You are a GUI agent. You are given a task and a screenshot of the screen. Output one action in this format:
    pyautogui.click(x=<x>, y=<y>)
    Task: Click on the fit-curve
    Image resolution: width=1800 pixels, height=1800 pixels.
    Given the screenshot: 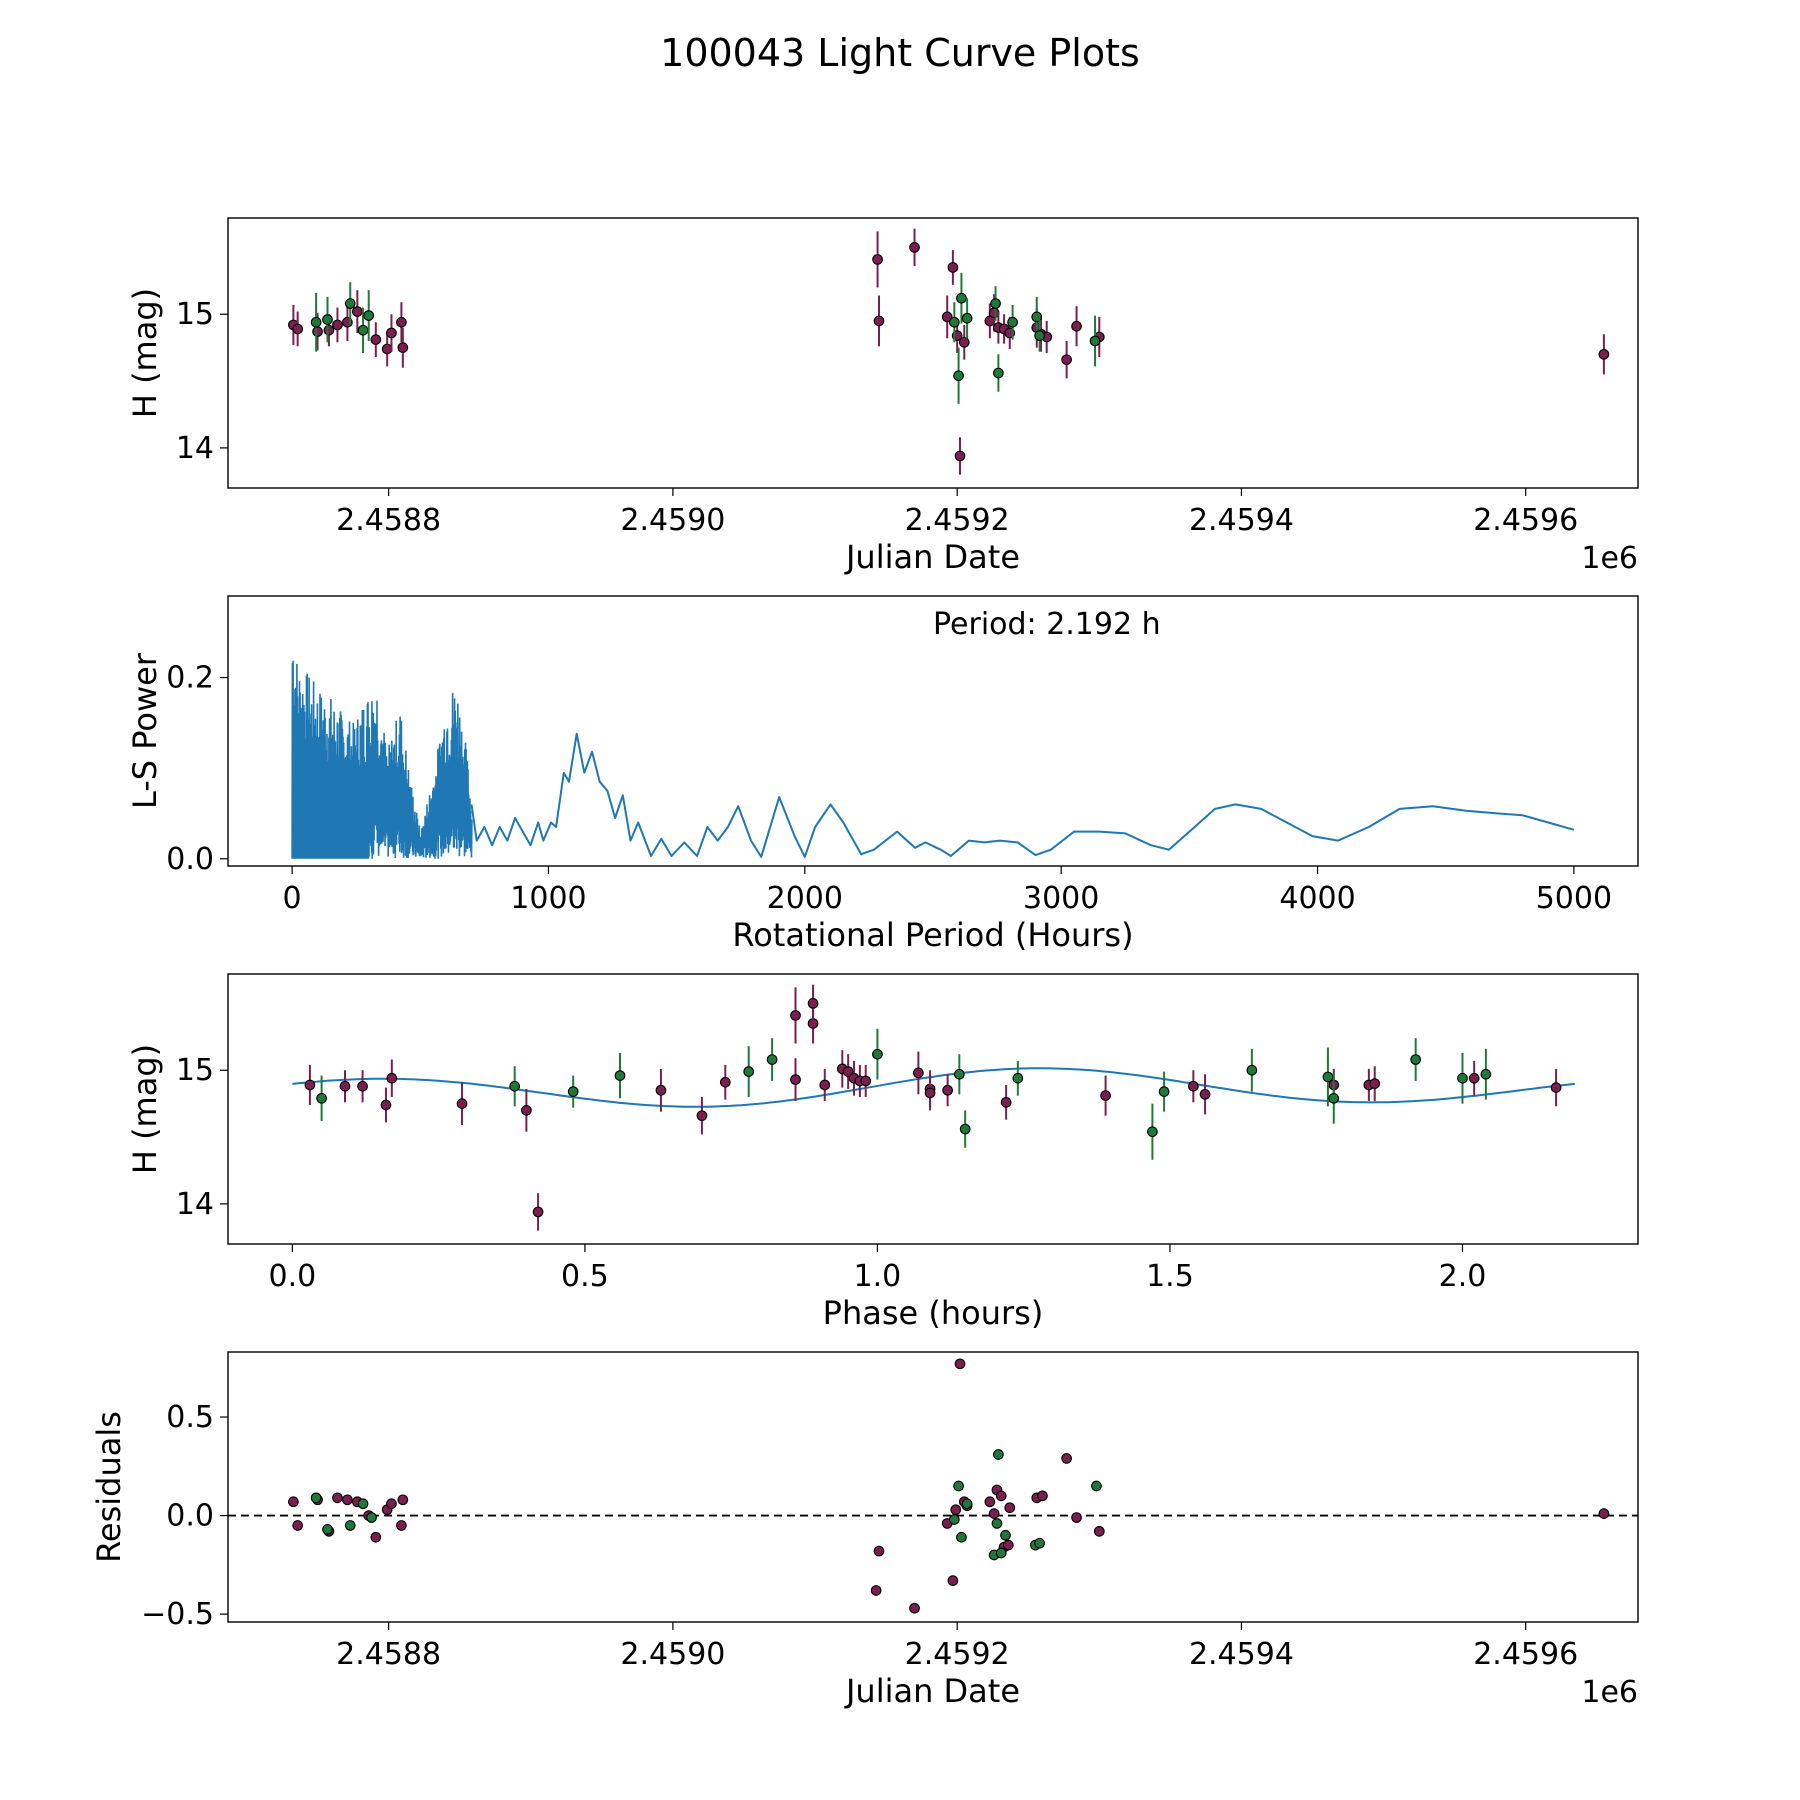 What is the action you would take?
    pyautogui.click(x=933, y=1087)
    